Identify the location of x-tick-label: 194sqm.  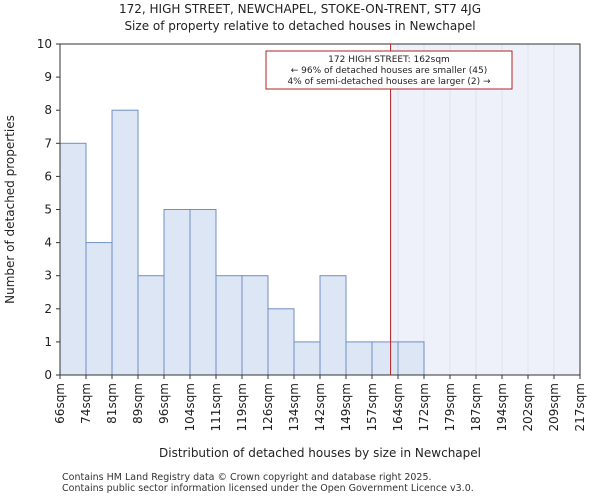
(502, 407).